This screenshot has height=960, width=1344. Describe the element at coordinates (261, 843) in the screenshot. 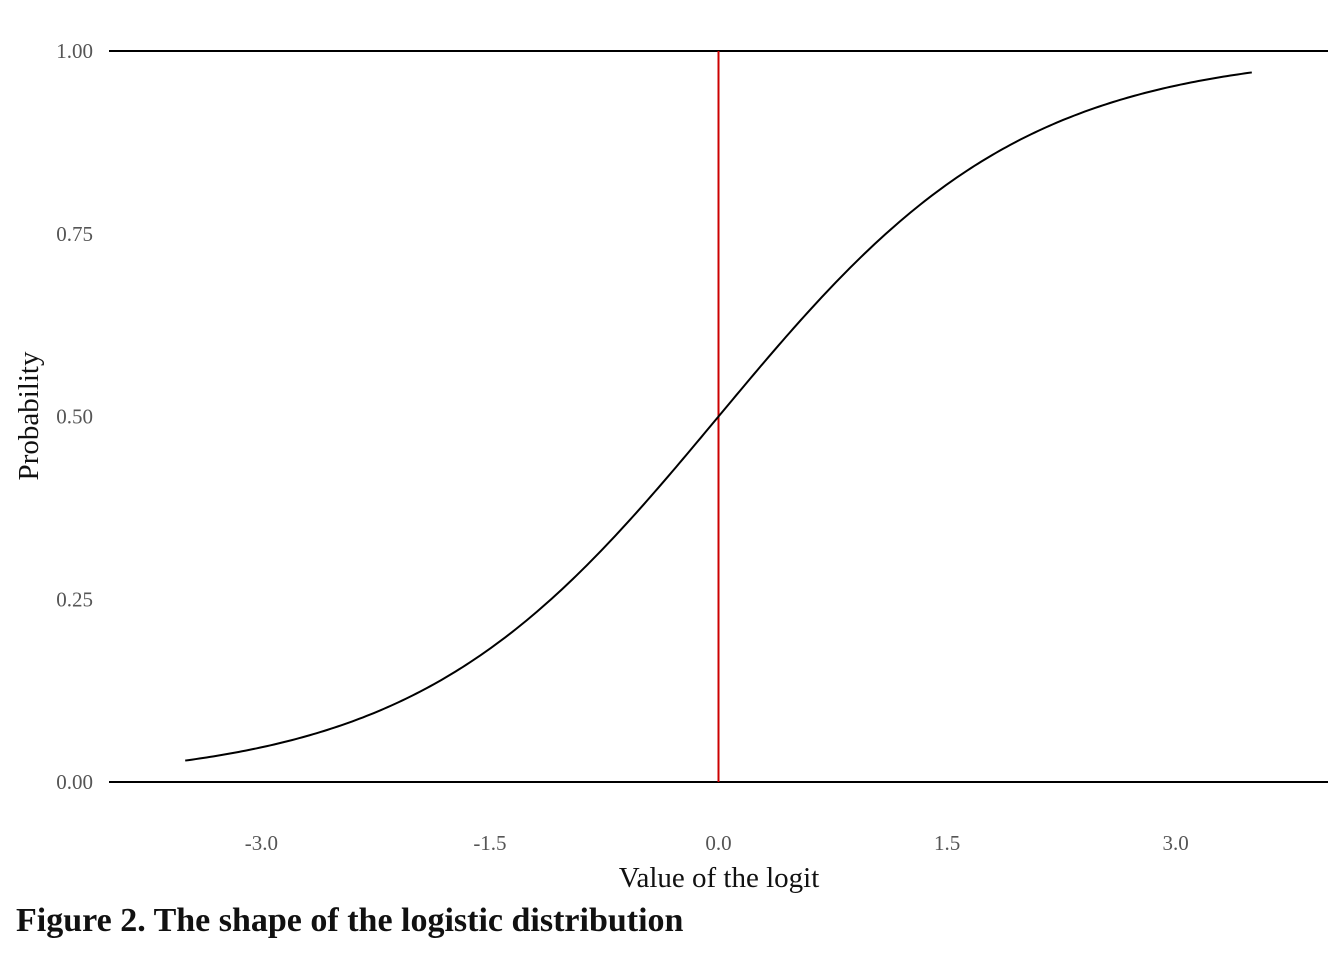

I see `x-tick-label: -3.0` at that location.